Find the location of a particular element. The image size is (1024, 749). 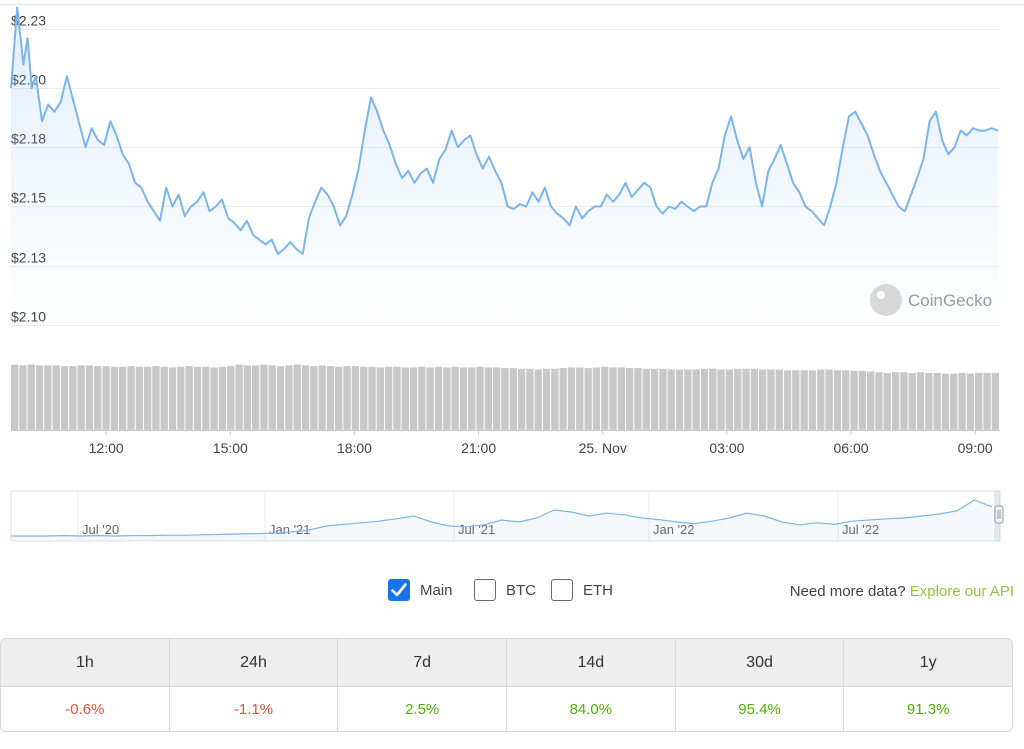

eth-toggle: ETH is located at coordinates (582, 590).